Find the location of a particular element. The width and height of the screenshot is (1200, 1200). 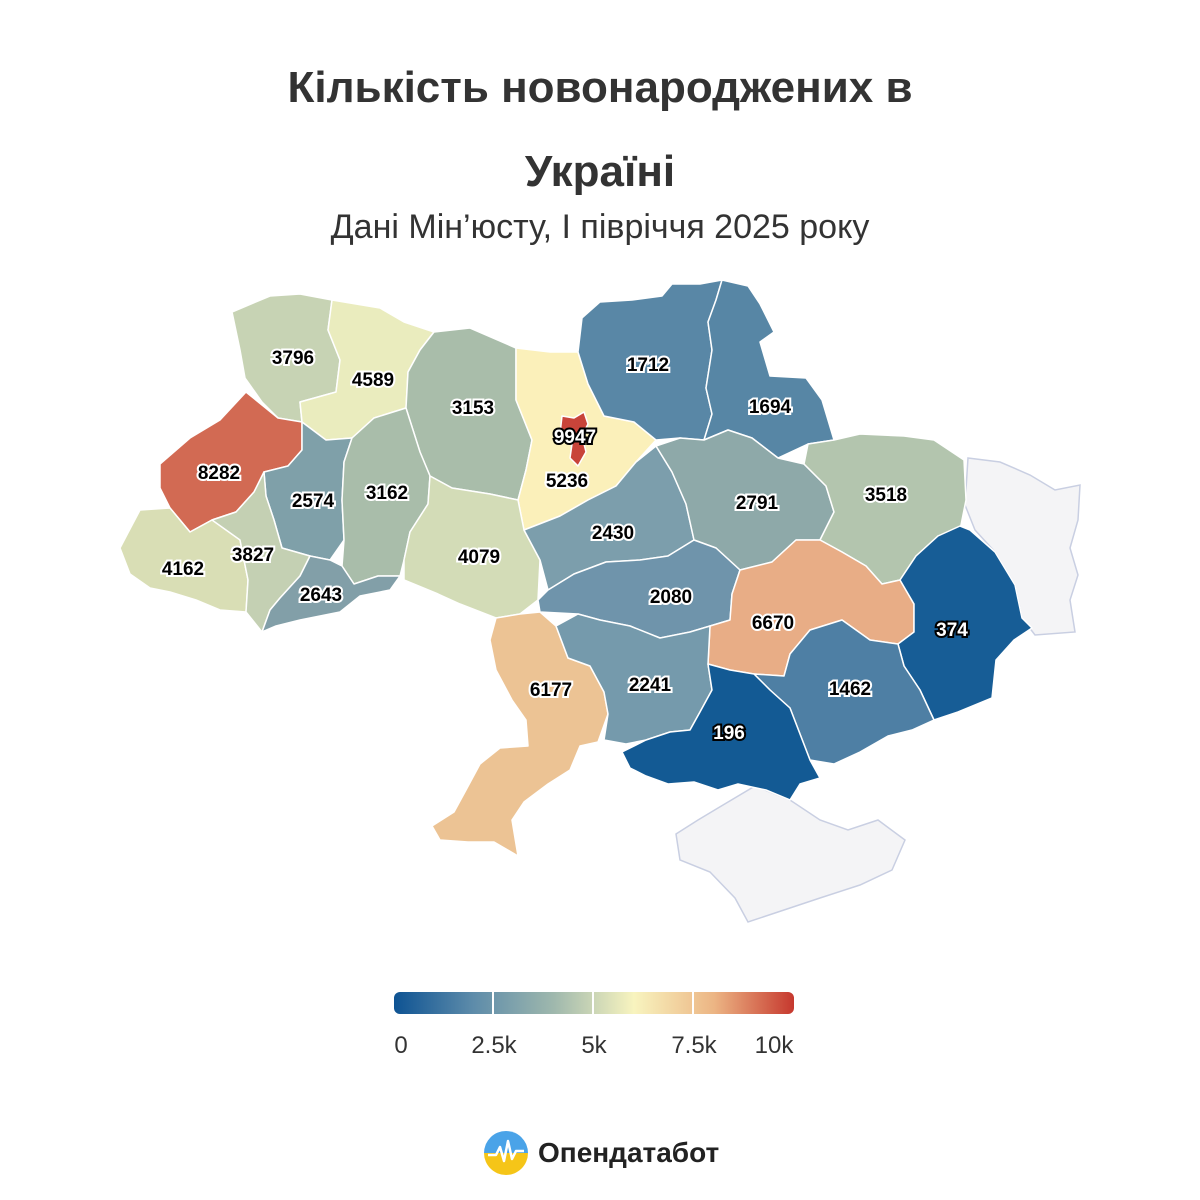

value-label-zhytomyr: 3153 is located at coordinates (473, 408).